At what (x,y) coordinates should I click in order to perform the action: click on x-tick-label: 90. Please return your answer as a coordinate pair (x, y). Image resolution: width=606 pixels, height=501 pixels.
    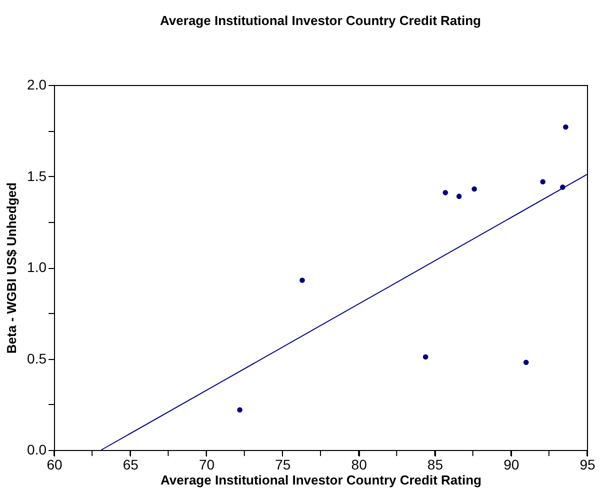
    Looking at the image, I should click on (512, 464).